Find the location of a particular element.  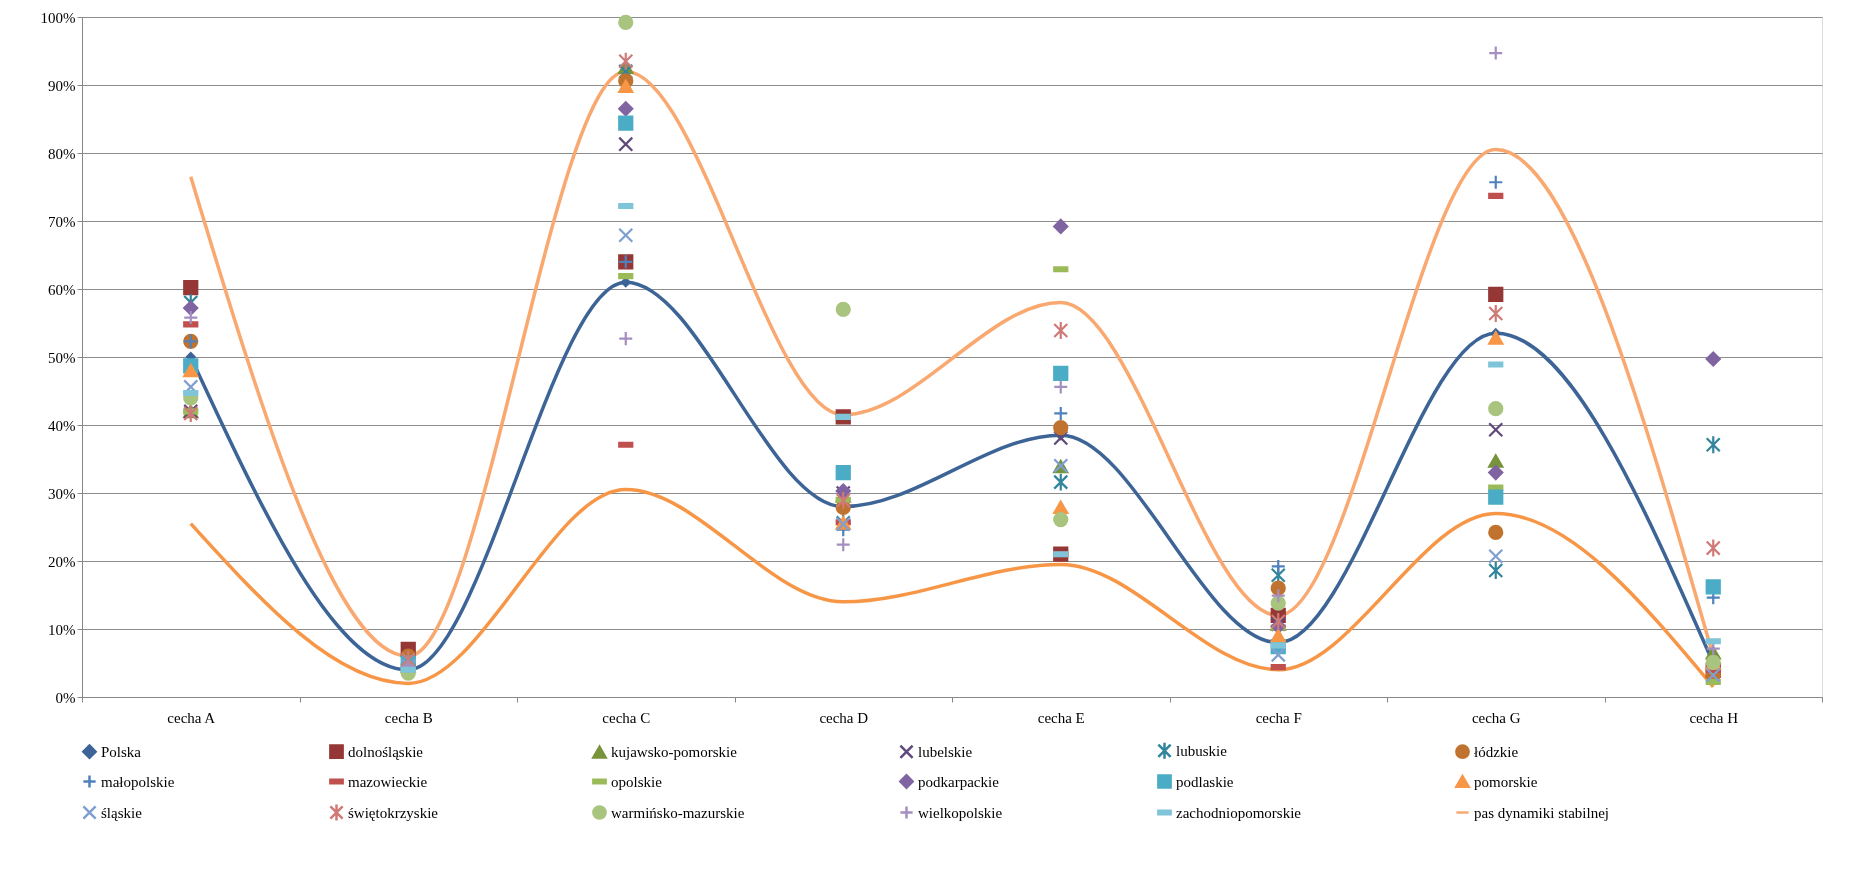

y-tick-label: 10% is located at coordinates (62, 629).